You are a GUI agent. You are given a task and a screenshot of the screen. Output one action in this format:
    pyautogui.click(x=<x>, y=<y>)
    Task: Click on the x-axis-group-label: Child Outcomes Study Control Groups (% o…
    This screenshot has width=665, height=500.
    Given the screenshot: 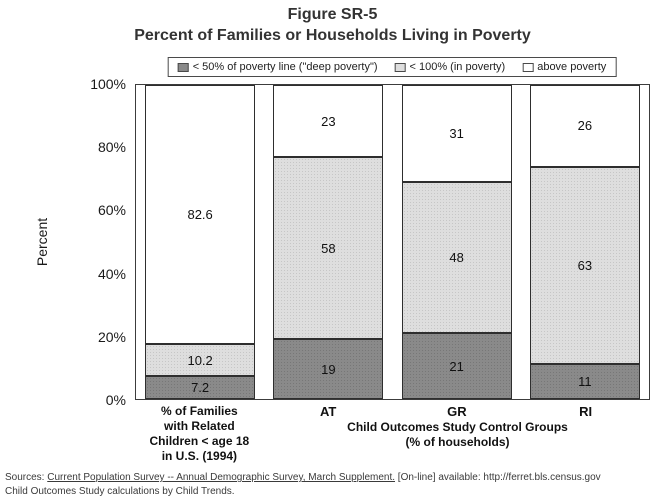 What is the action you would take?
    pyautogui.click(x=457, y=435)
    